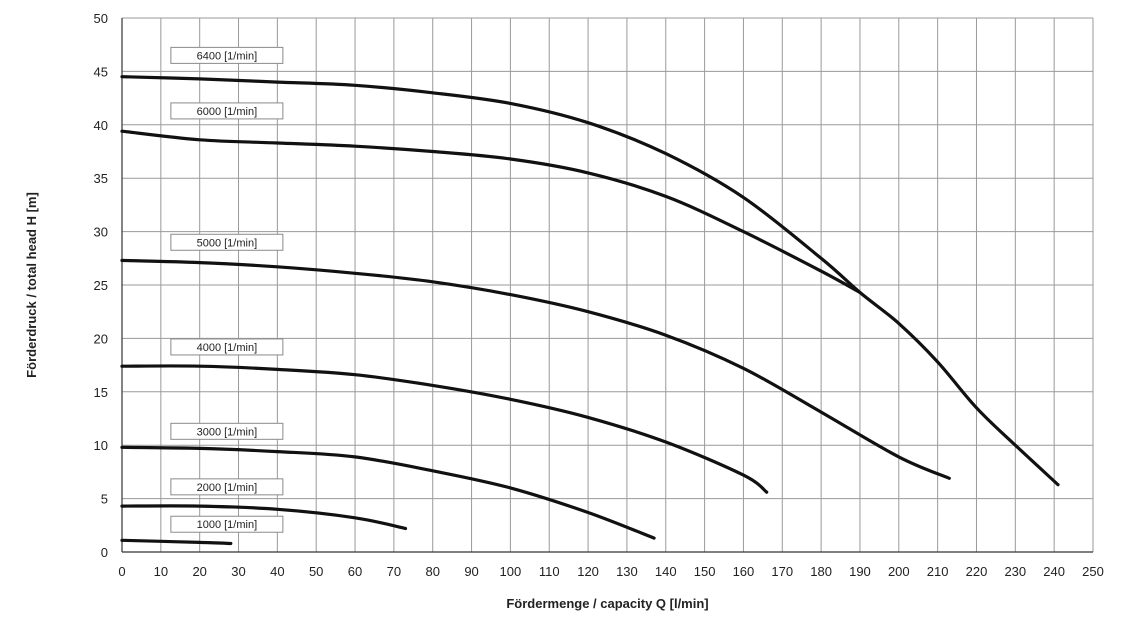  What do you see at coordinates (471, 571) in the screenshot?
I see `x-tick-label-9: 90` at bounding box center [471, 571].